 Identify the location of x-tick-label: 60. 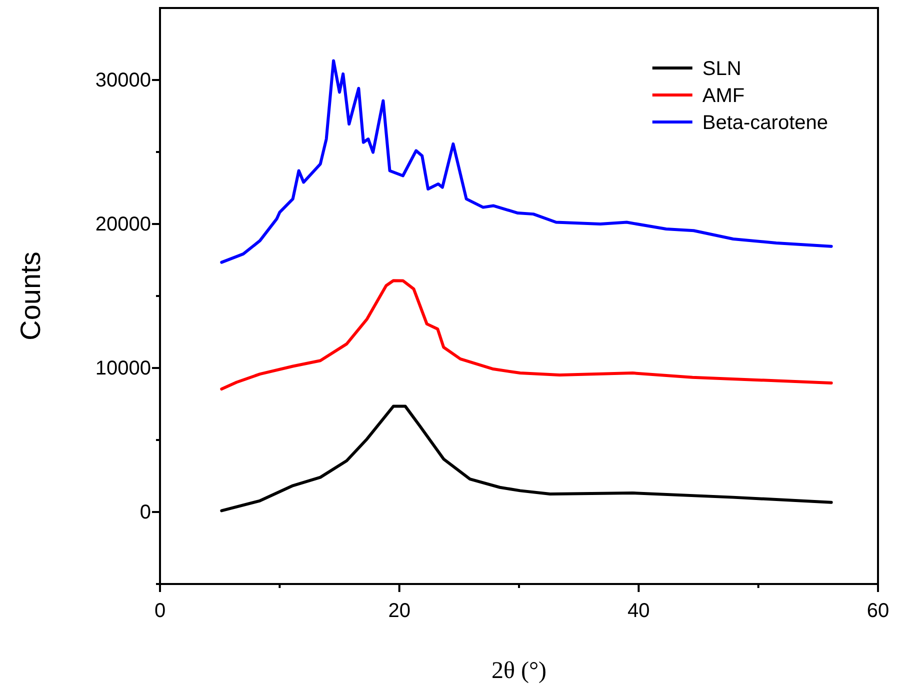
(878, 611).